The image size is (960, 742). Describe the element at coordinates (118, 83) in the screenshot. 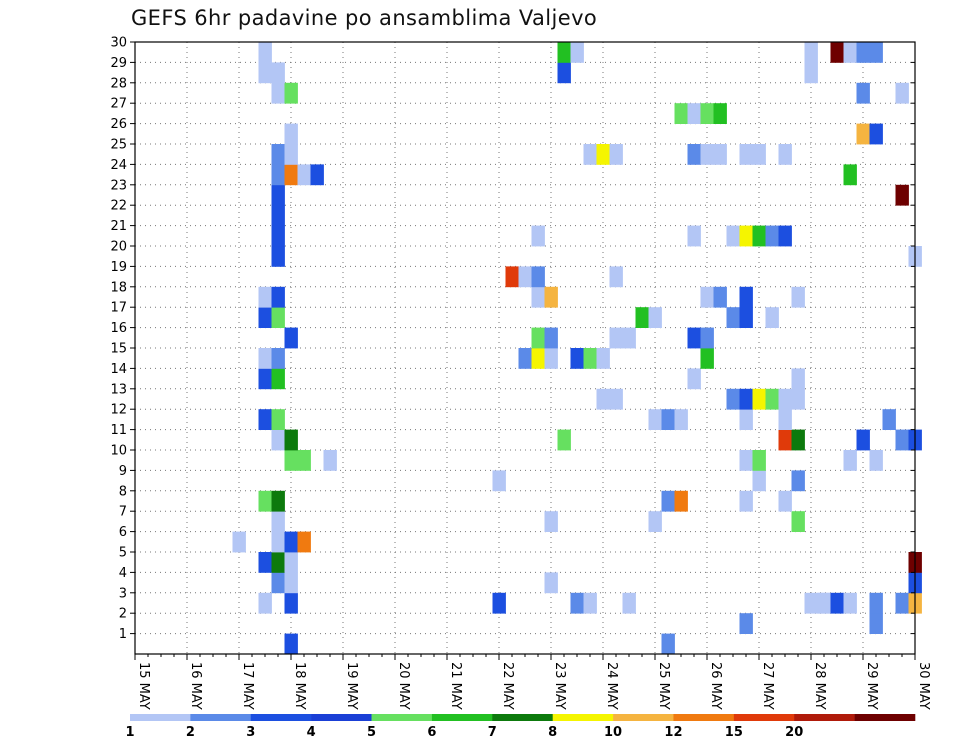

I see `y-tick-label: 28` at that location.